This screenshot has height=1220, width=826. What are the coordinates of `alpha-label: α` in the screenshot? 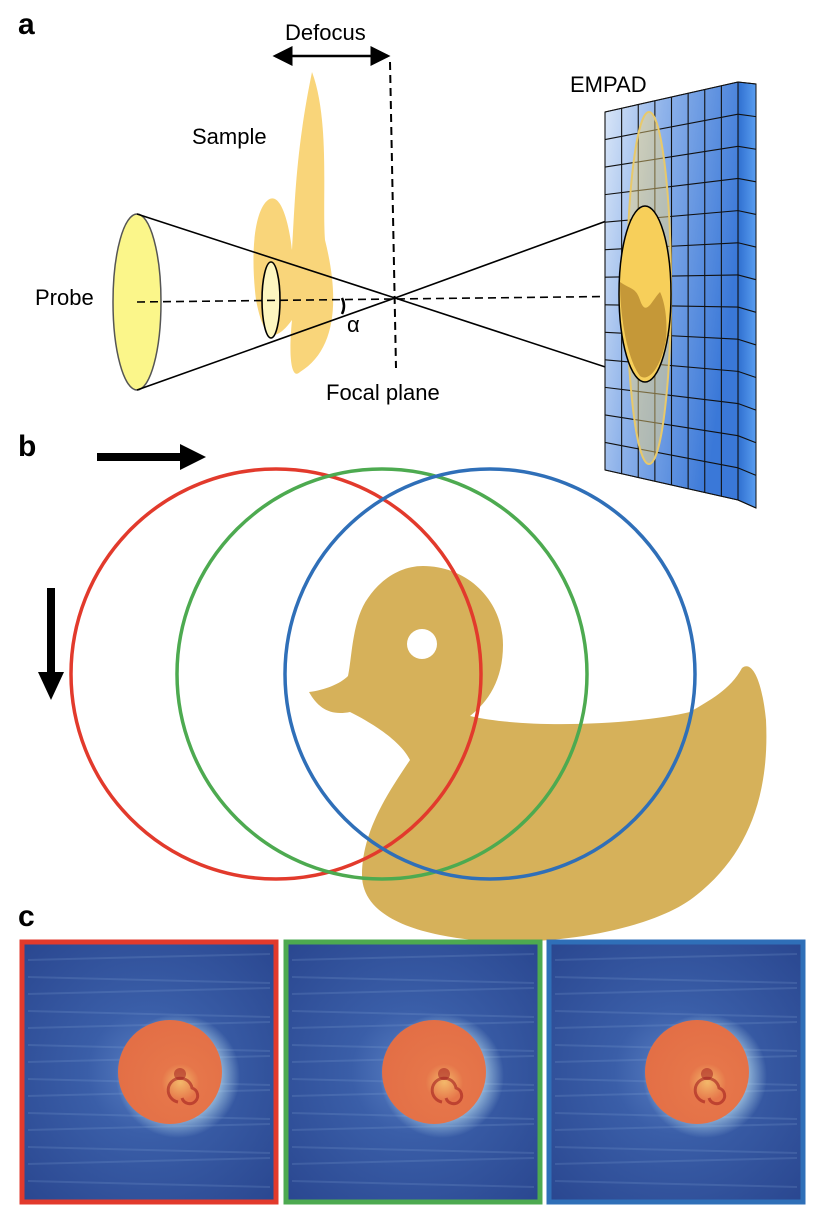 It's located at (353, 324).